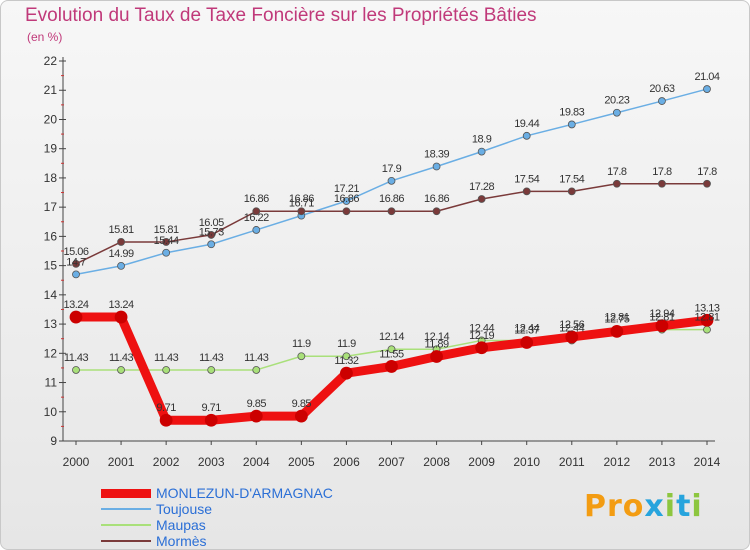 This screenshot has height=550, width=750. I want to click on proxiti-logo: Proxiti, so click(643, 506).